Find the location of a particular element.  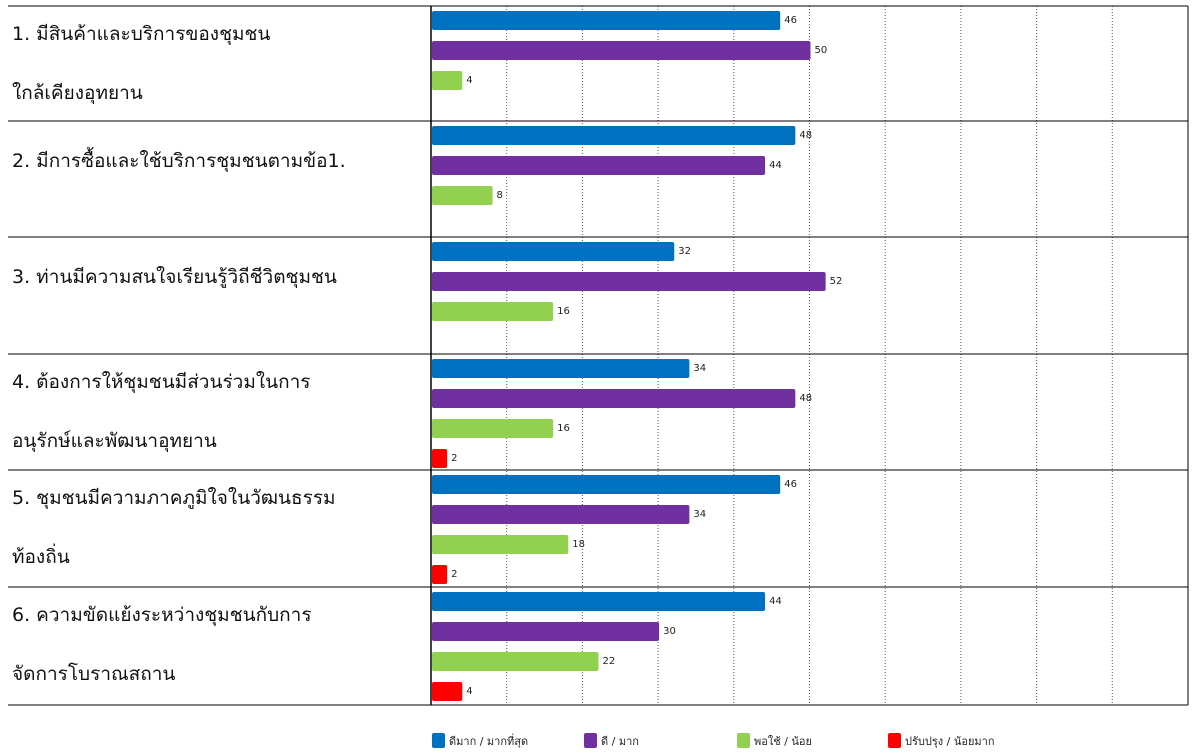

legend-label: ดี / มาก is located at coordinates (620, 741).